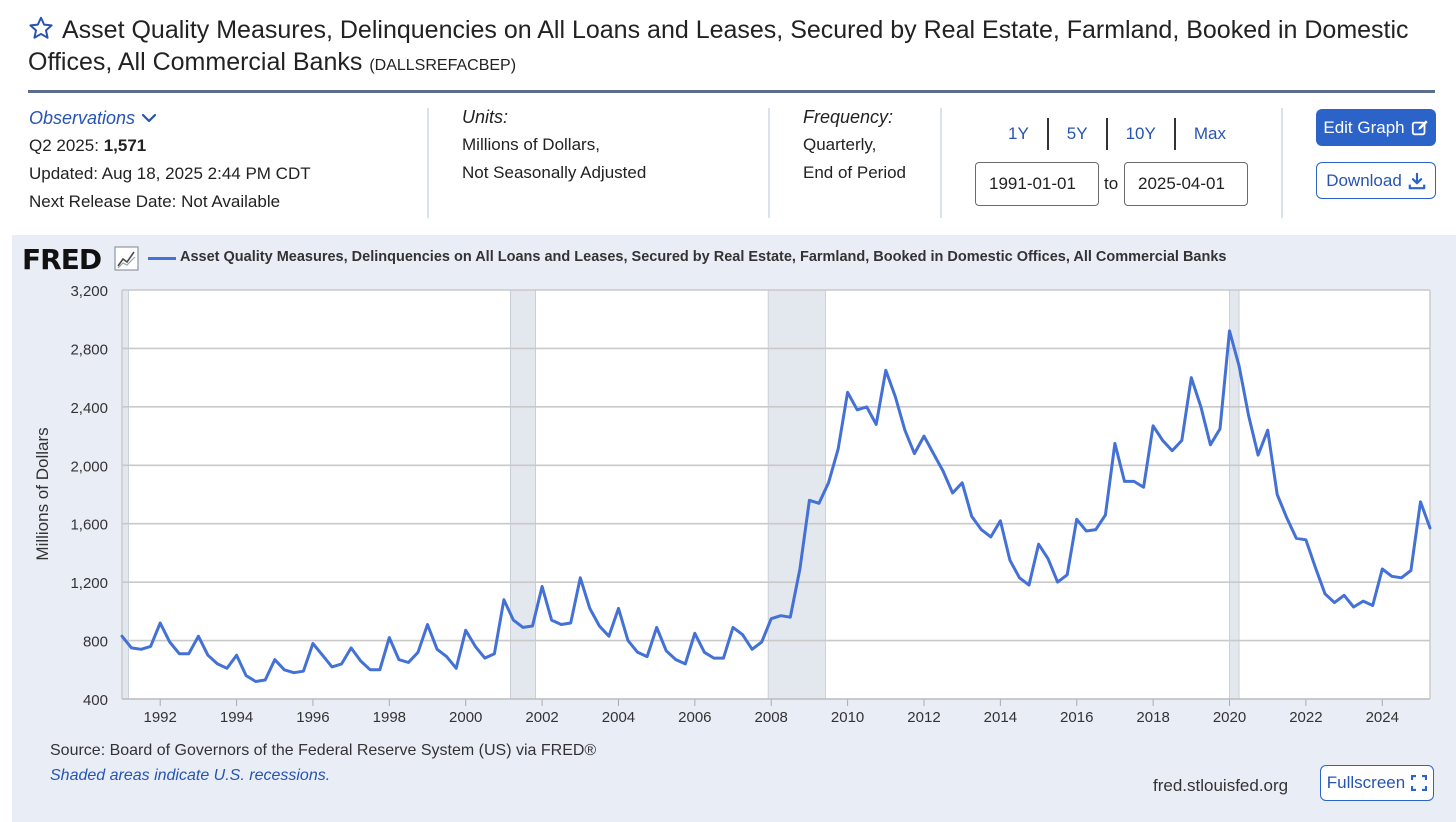 Image resolution: width=1456 pixels, height=822 pixels. What do you see at coordinates (1209, 133) in the screenshot?
I see `range-max-button: Max` at bounding box center [1209, 133].